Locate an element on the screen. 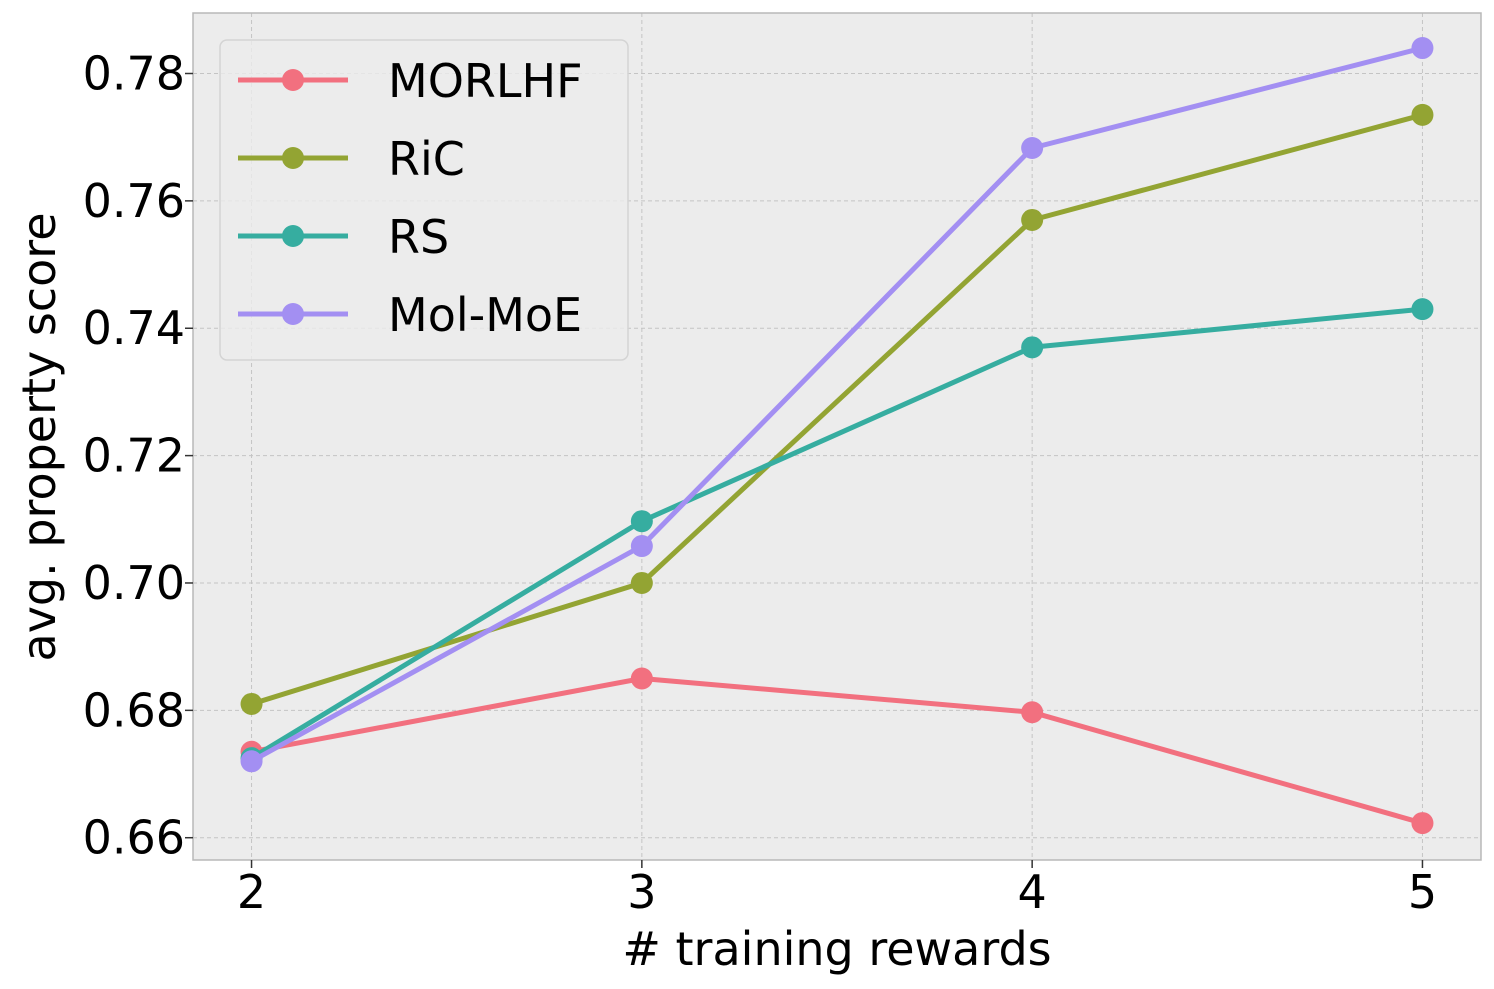 Image resolution: width=1494 pixels, height=989 pixels. legend-box is located at coordinates (424, 200).